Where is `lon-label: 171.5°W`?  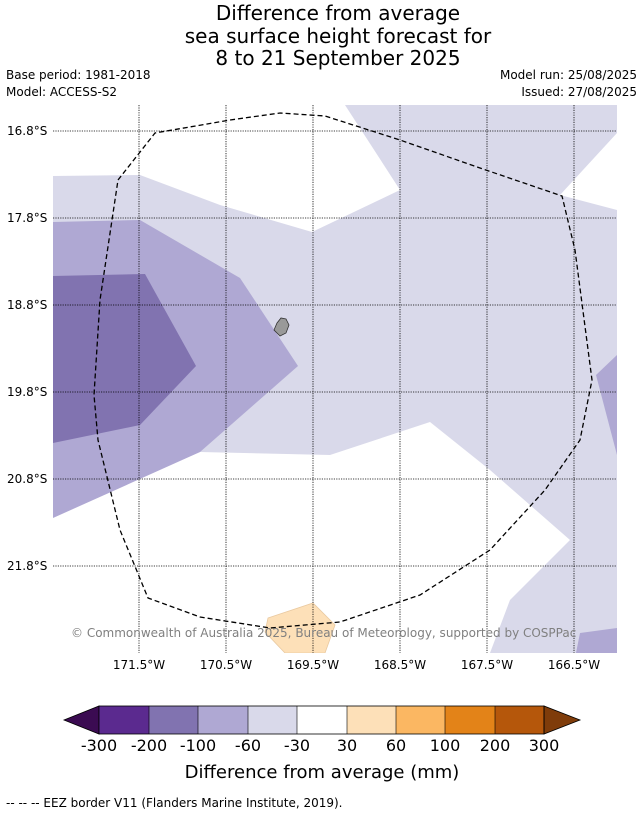
lon-label: 171.5°W is located at coordinates (139, 665).